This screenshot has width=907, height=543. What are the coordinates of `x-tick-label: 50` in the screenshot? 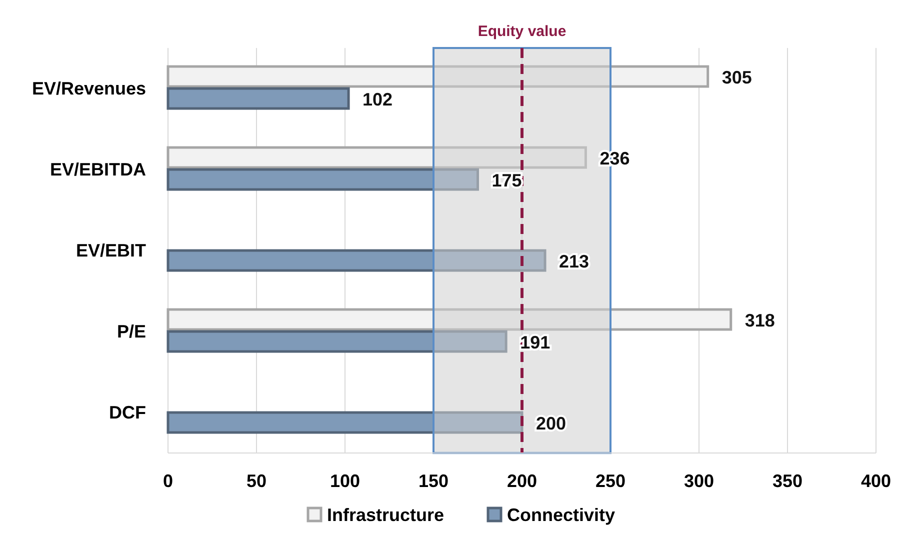 It's located at (256, 481).